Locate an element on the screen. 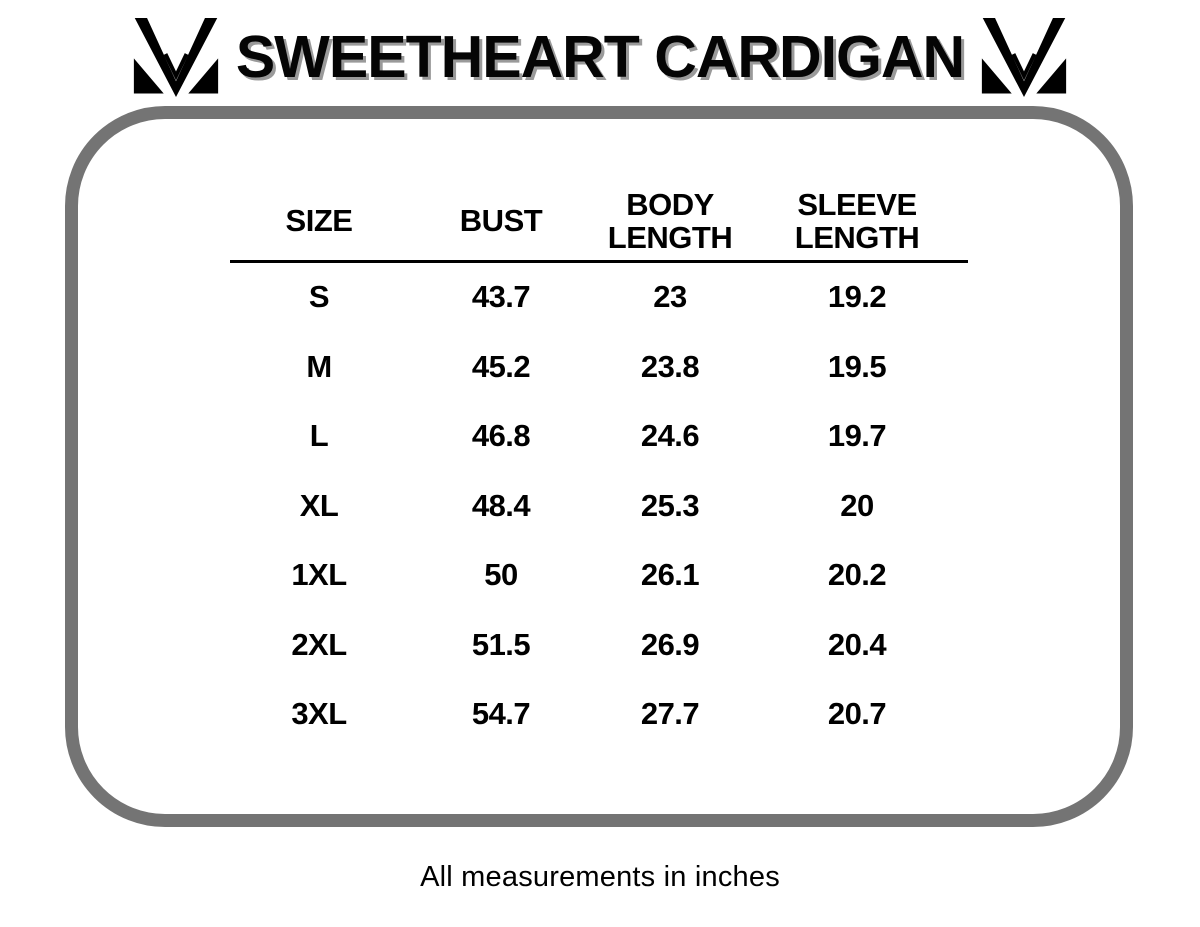 This screenshot has height=927, width=1200. table-row: M 45.2 23.8 19.5 is located at coordinates (599, 368).